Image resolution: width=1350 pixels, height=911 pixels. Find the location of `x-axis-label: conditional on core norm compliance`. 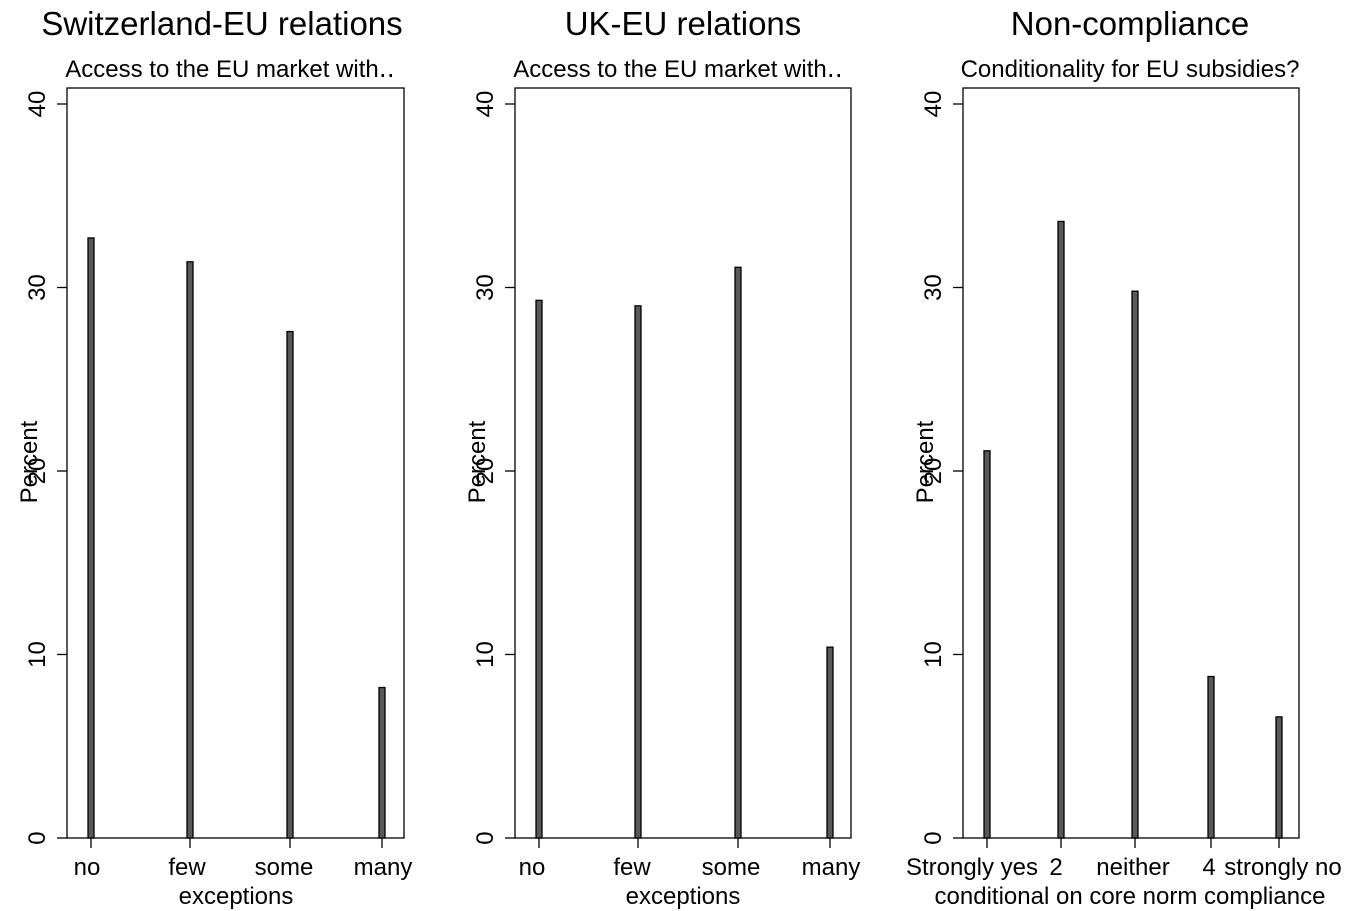

x-axis-label: conditional on core norm compliance is located at coordinates (1130, 896).